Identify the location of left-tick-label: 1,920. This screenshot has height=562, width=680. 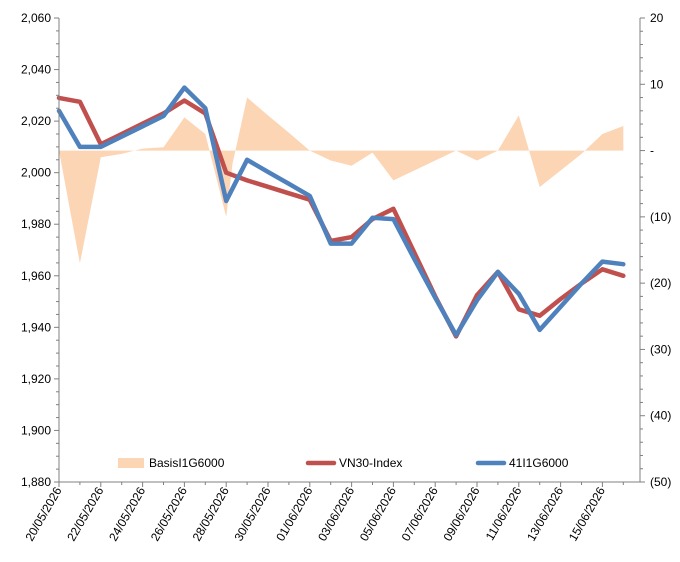
(36, 379).